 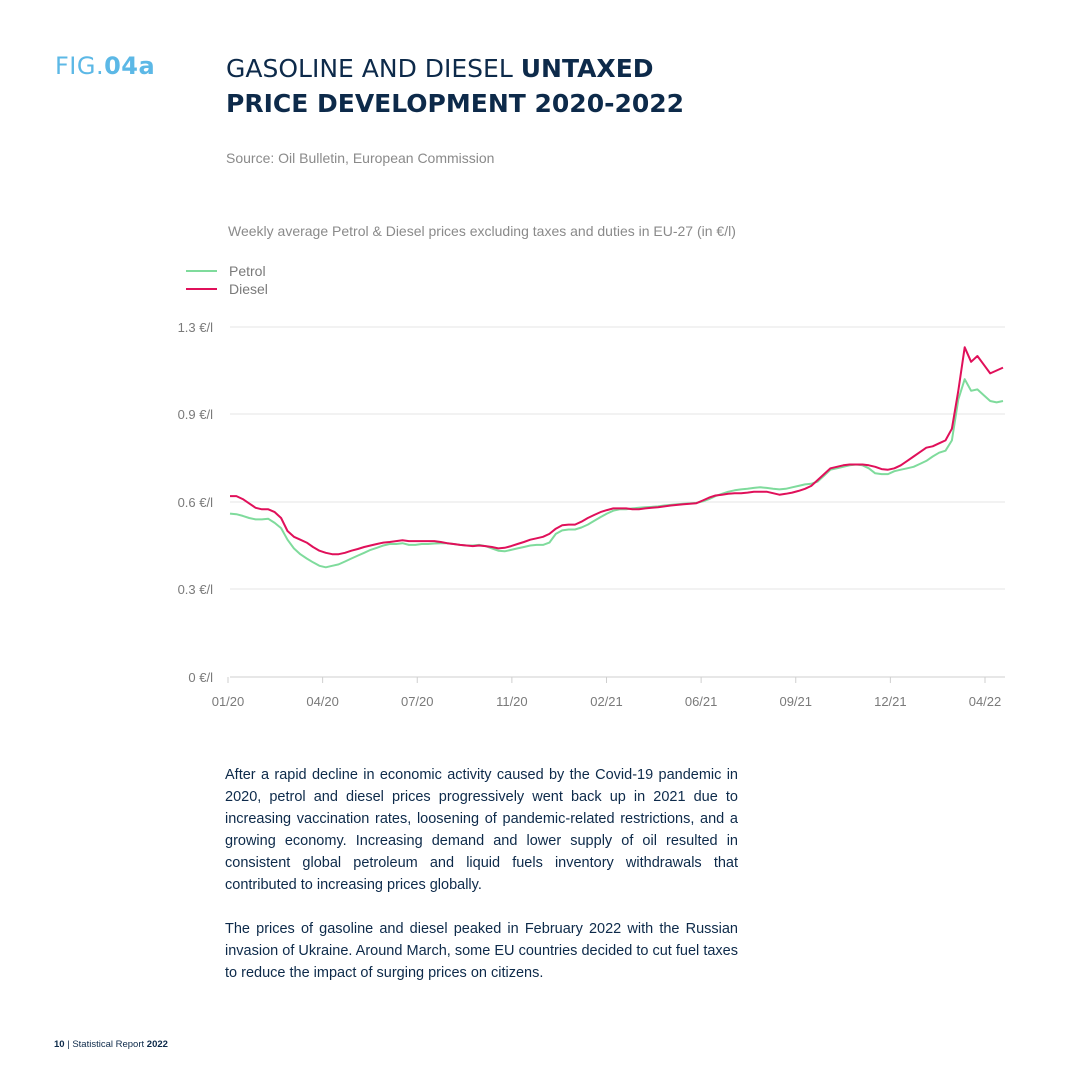 What do you see at coordinates (606, 701) in the screenshot?
I see `x-tick-label: 02/21` at bounding box center [606, 701].